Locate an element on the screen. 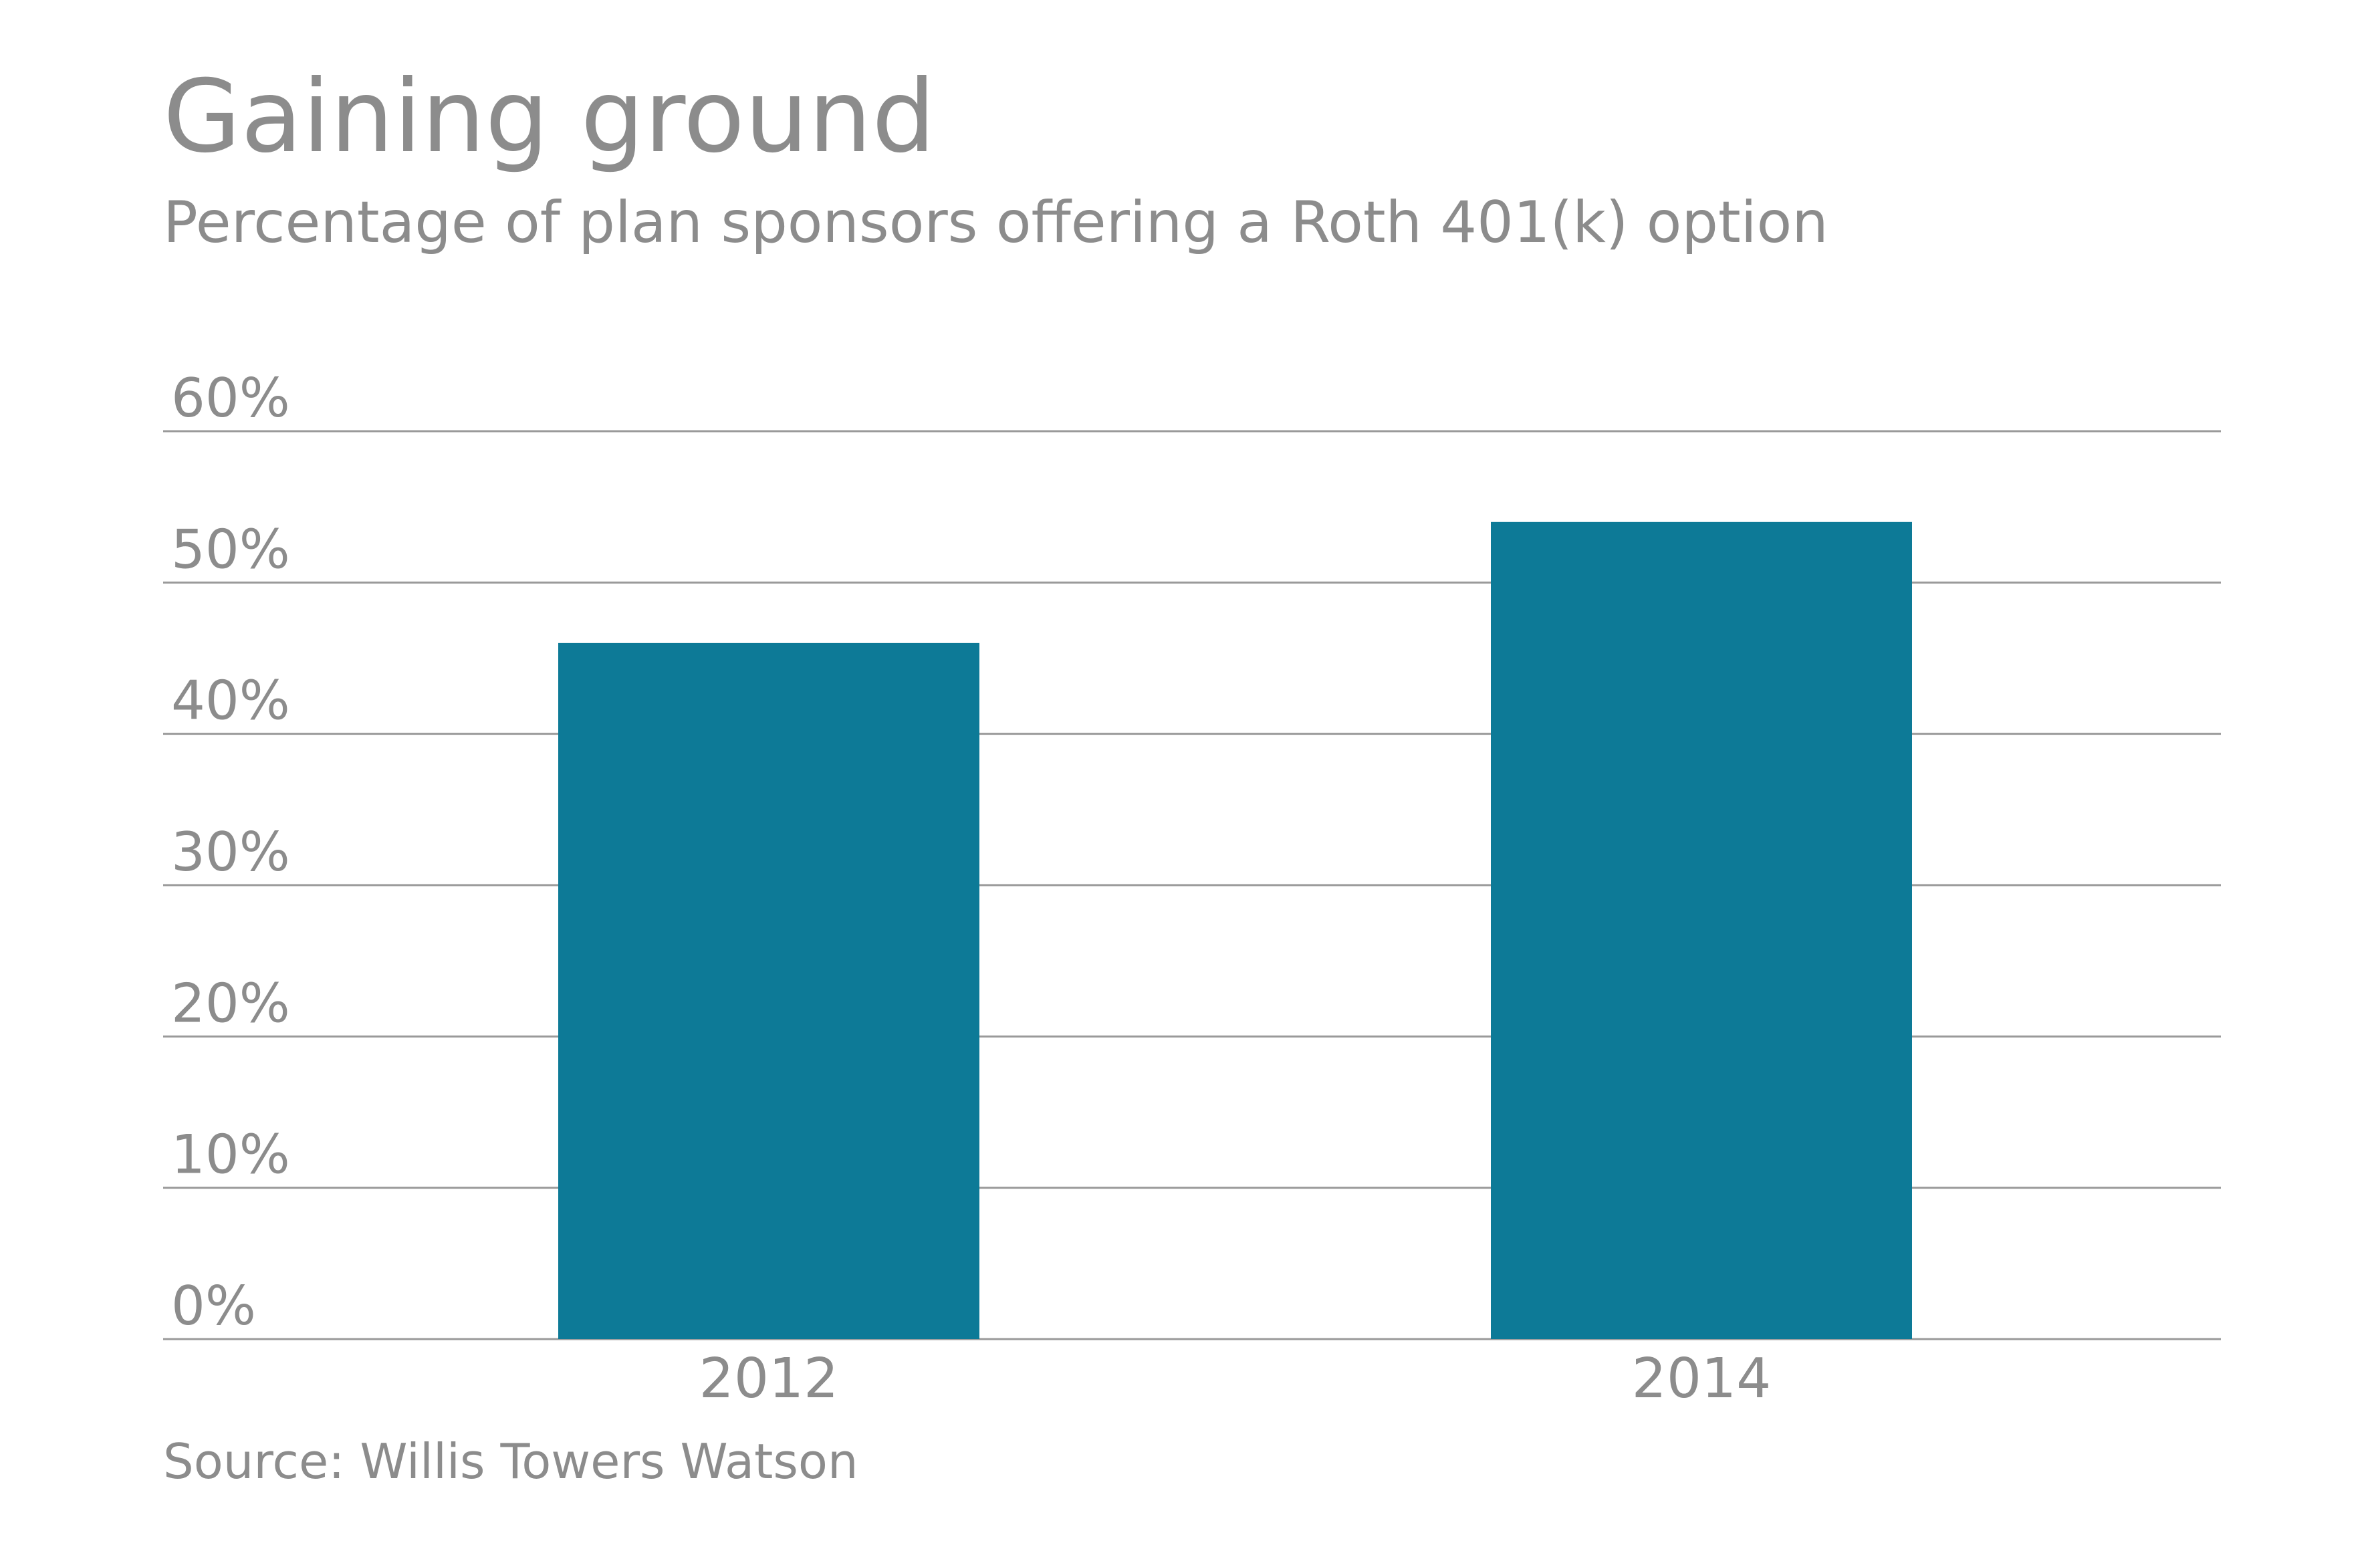 The image size is (2380, 1551). x-tick-label: 2012 is located at coordinates (769, 1379).